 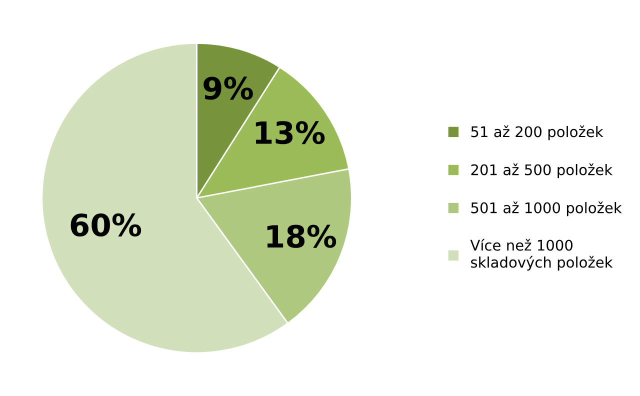 I want to click on data-label: 60%, so click(x=106, y=225).